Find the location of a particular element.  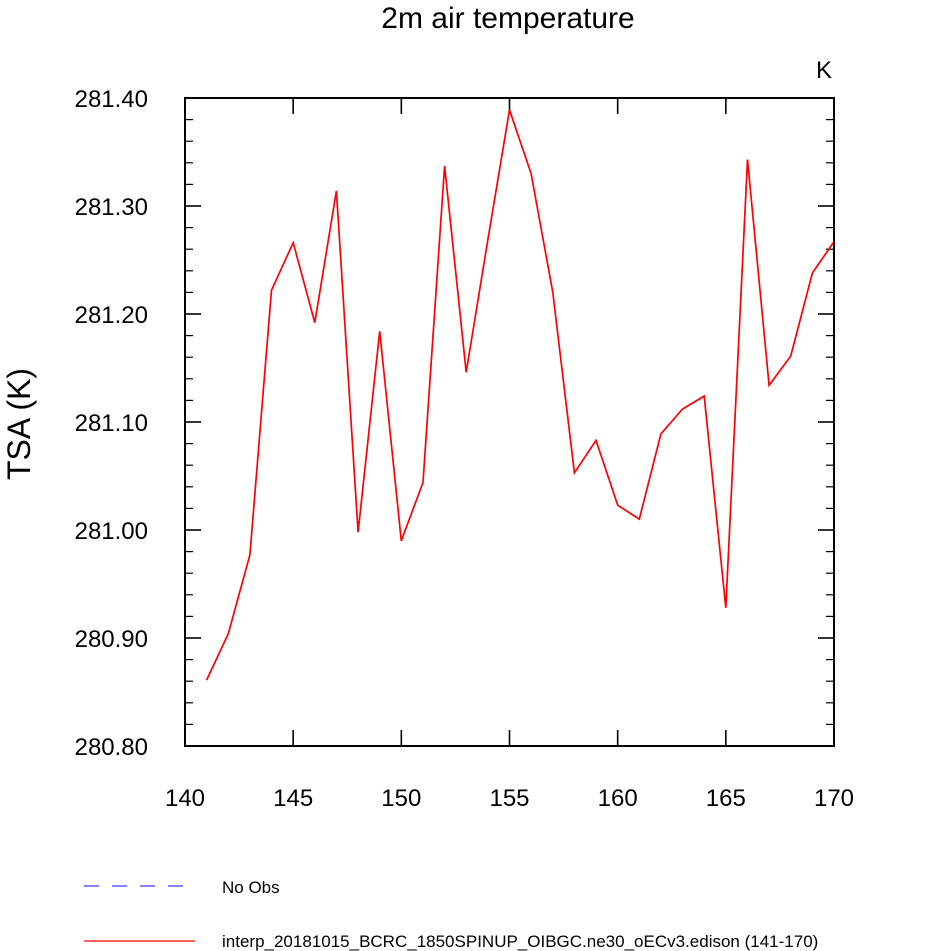

y-tick-label: 281.20 is located at coordinates (111, 315).